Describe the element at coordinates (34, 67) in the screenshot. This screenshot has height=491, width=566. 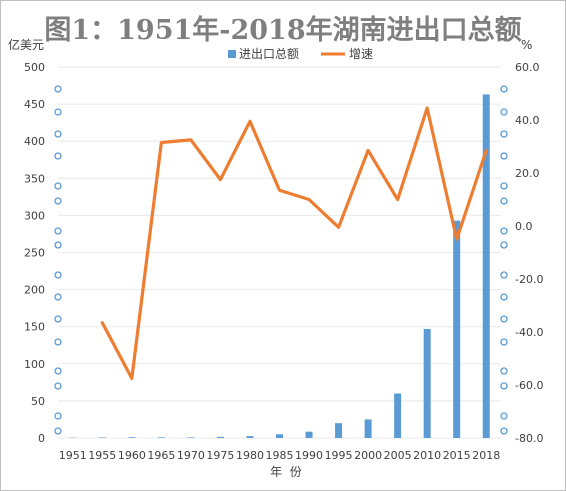
I see `y-left-tick-label: 500` at that location.